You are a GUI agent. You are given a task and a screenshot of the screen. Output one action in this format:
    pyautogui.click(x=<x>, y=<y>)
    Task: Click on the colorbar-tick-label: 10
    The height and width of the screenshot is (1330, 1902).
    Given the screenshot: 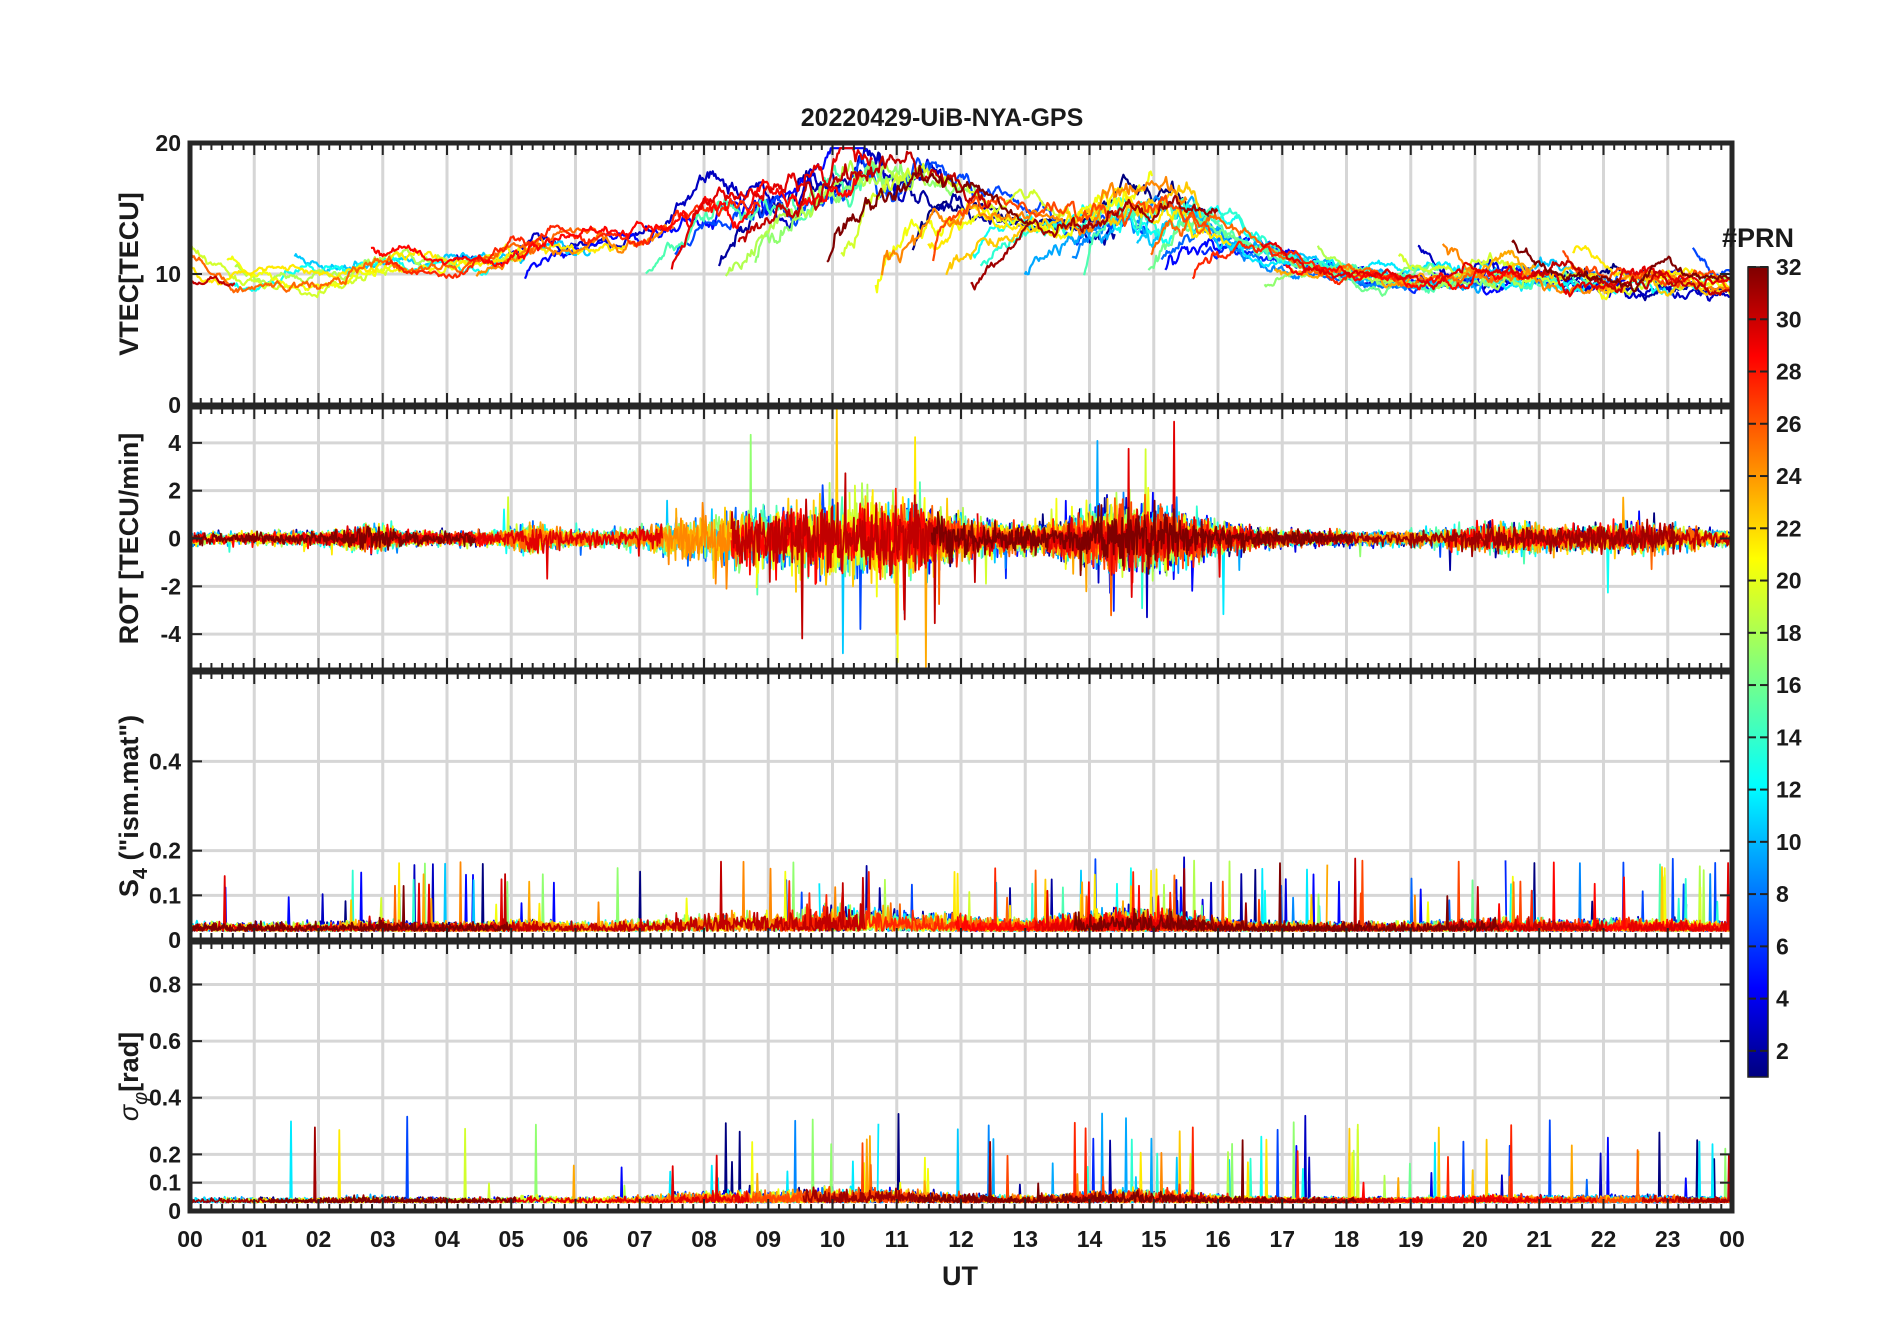 What is the action you would take?
    pyautogui.click(x=1789, y=842)
    